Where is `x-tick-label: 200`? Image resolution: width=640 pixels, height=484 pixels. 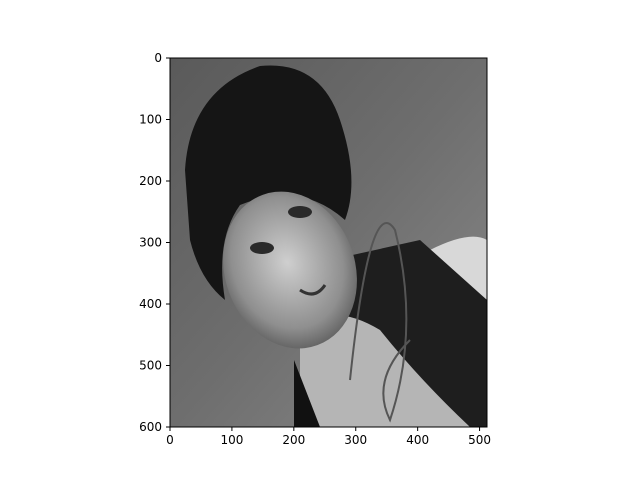 x-tick-label: 200 is located at coordinates (293, 440).